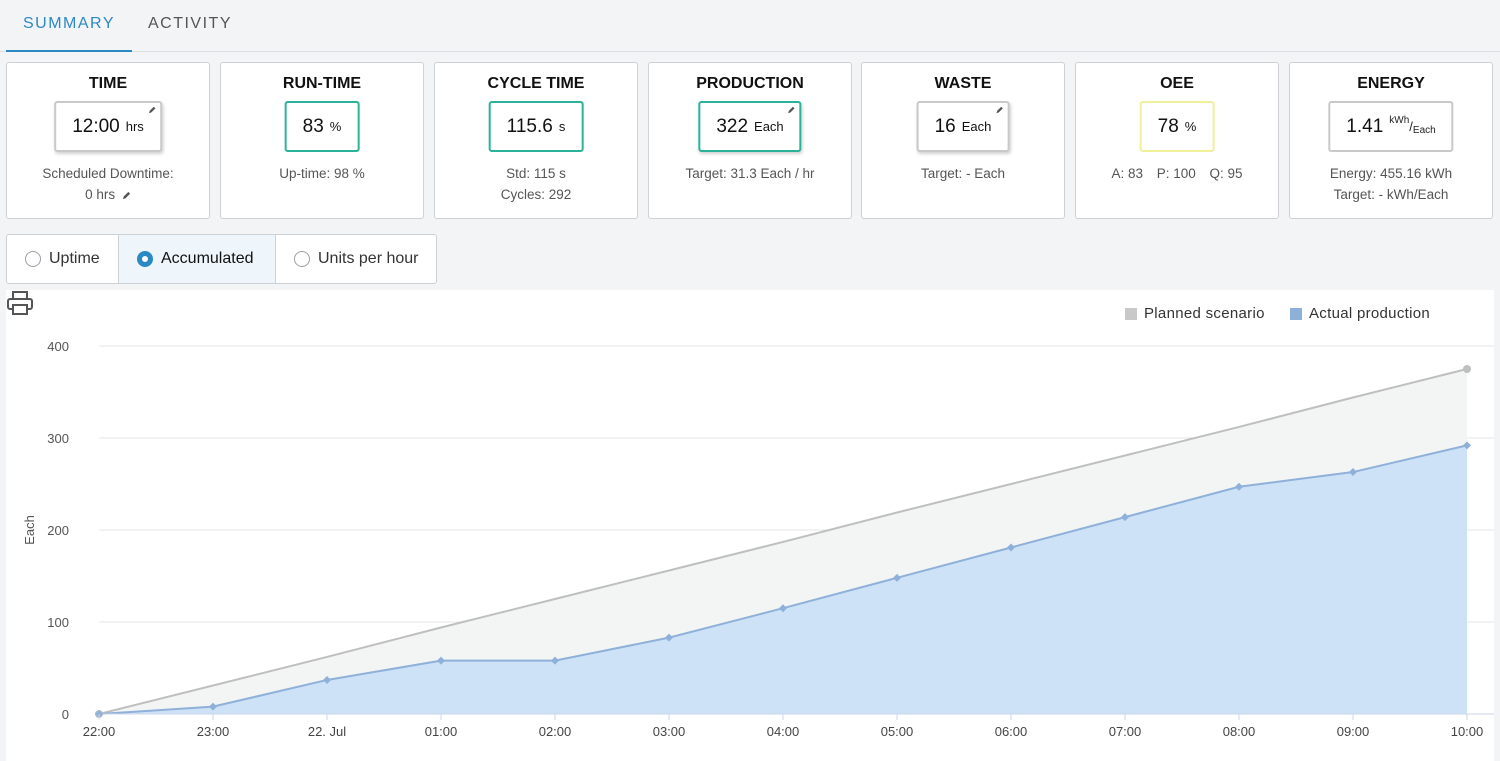 The width and height of the screenshot is (1500, 761). Describe the element at coordinates (145, 259) in the screenshot. I see `radio-checked-icon` at that location.